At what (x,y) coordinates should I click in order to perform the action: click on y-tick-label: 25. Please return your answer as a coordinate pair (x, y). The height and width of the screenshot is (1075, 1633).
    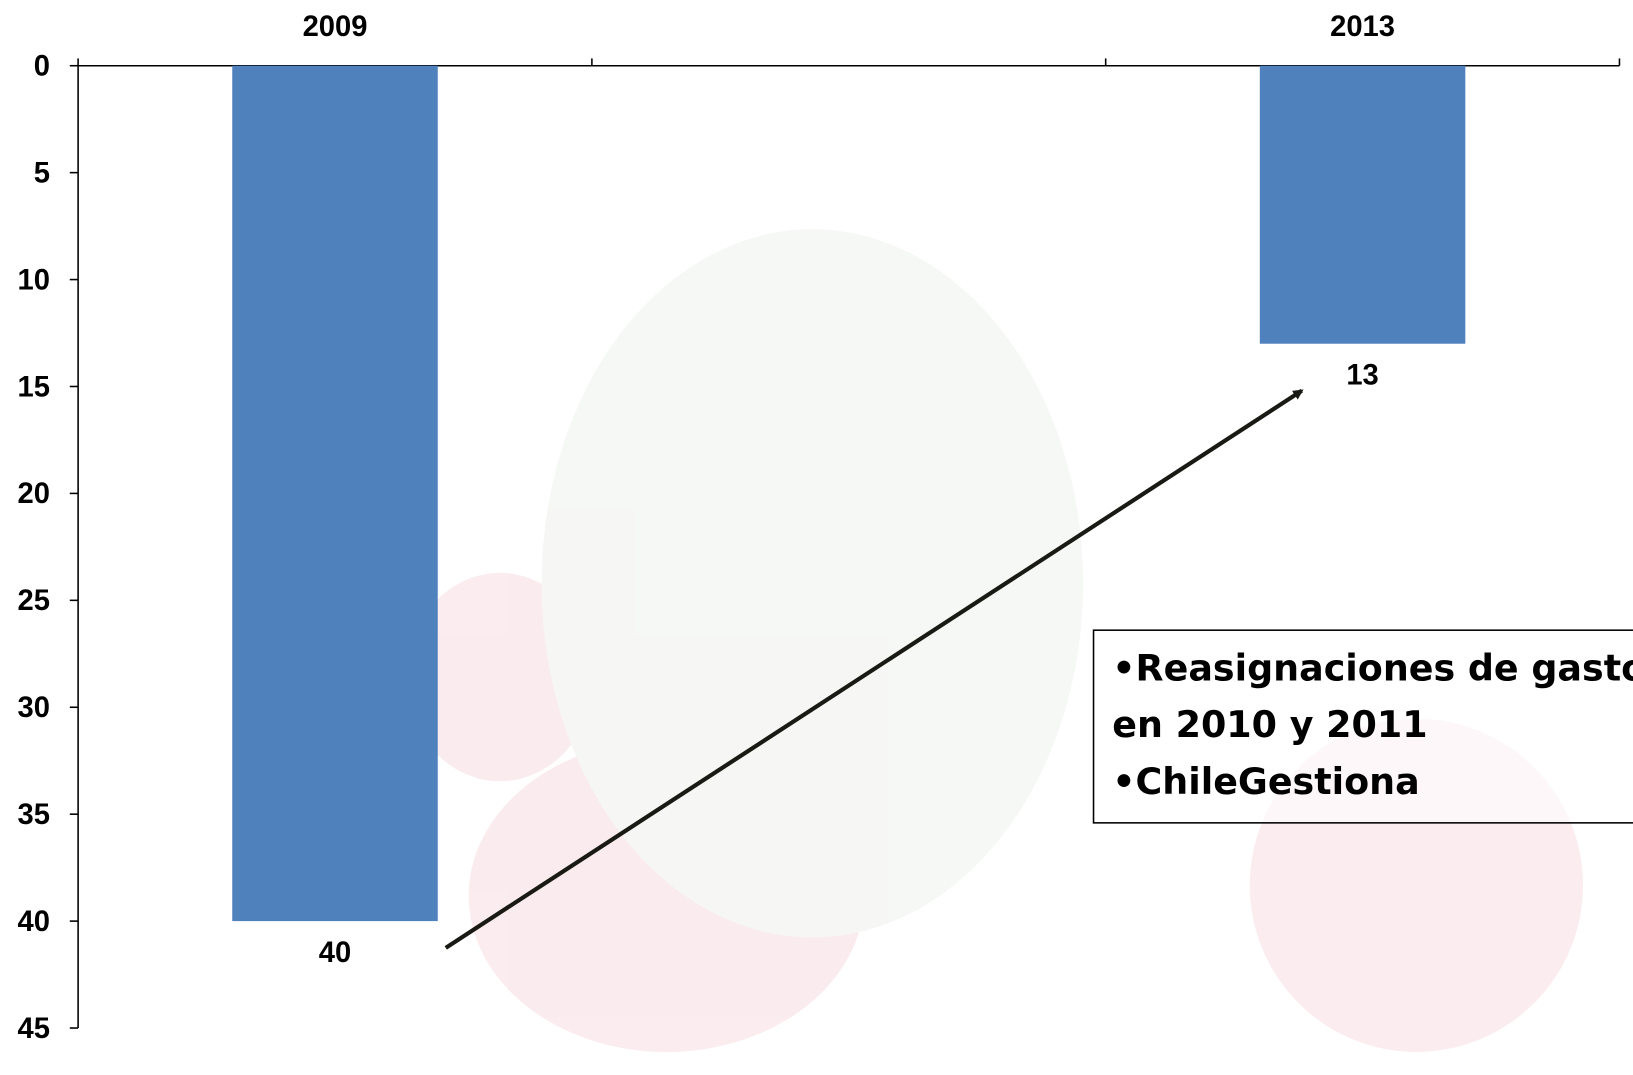
    Looking at the image, I should click on (34, 601).